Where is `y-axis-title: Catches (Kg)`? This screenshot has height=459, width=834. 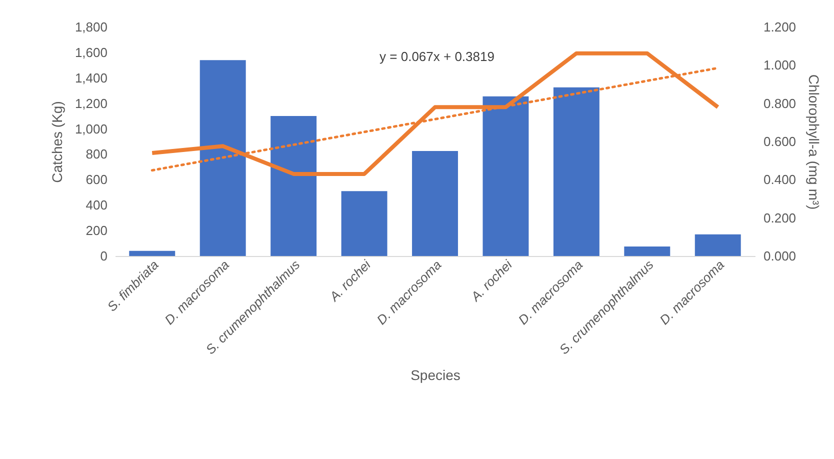 y-axis-title: Catches (Kg) is located at coordinates (56, 142).